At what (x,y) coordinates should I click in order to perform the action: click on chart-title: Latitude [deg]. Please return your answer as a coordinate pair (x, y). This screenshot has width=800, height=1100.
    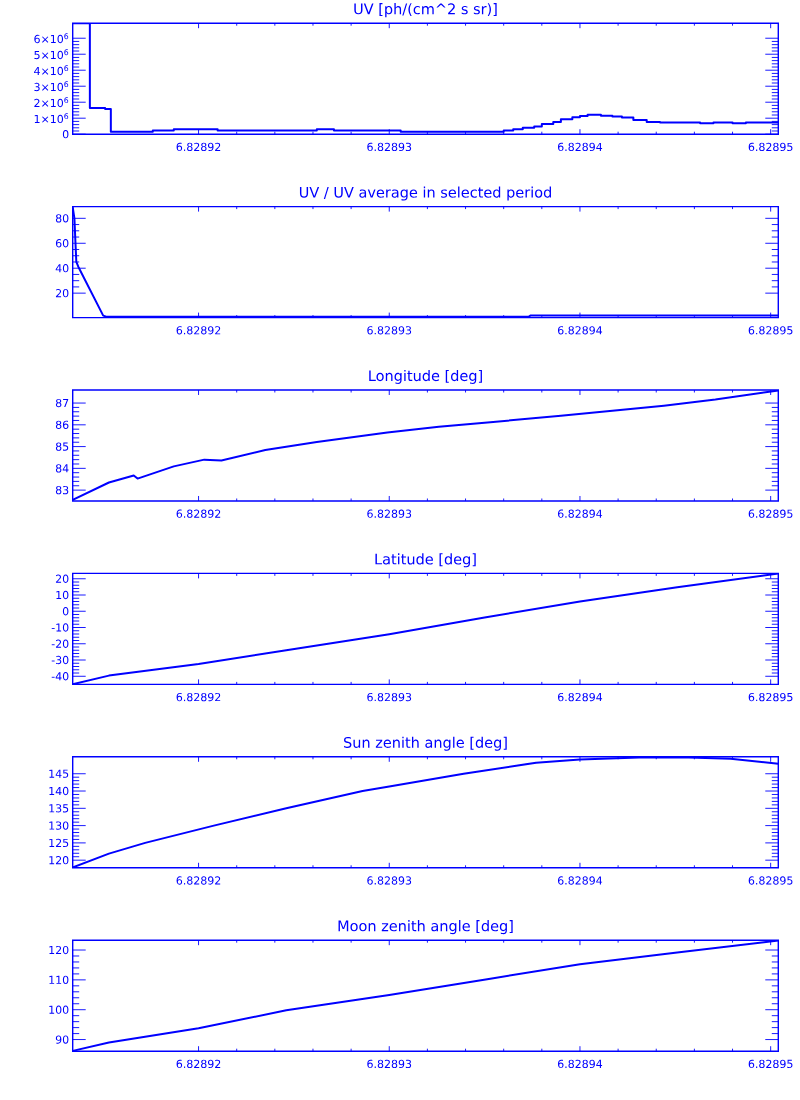
    Looking at the image, I should click on (425, 560).